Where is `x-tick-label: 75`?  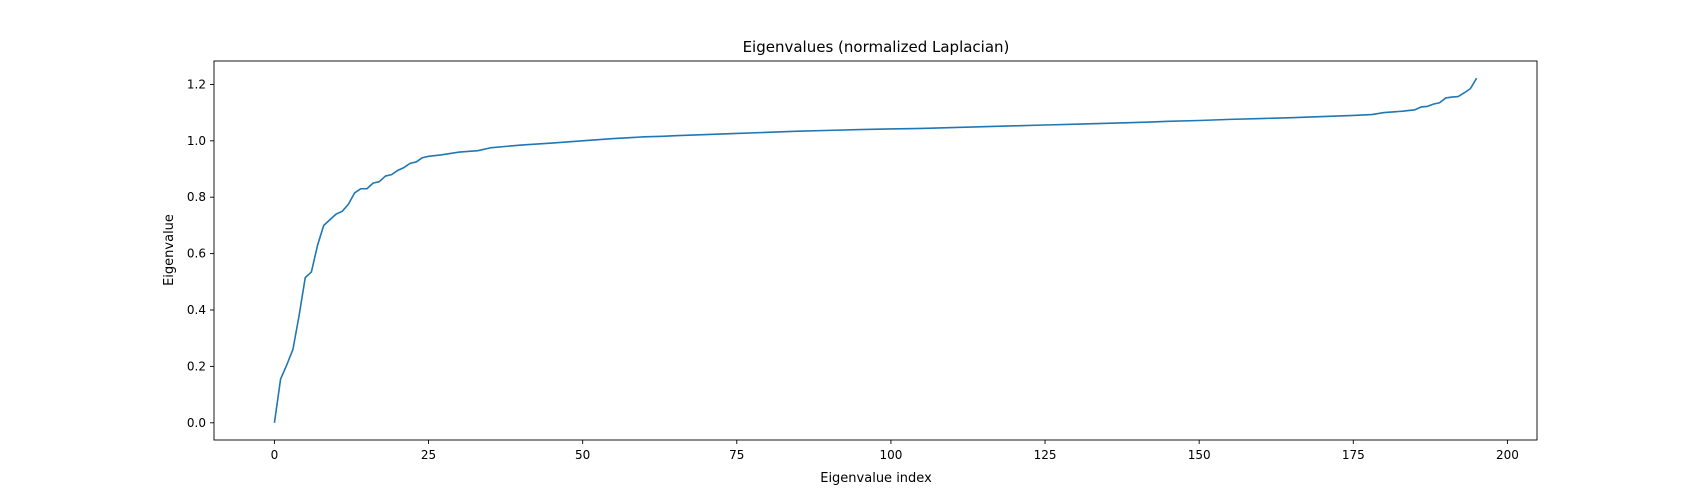 x-tick-label: 75 is located at coordinates (736, 455).